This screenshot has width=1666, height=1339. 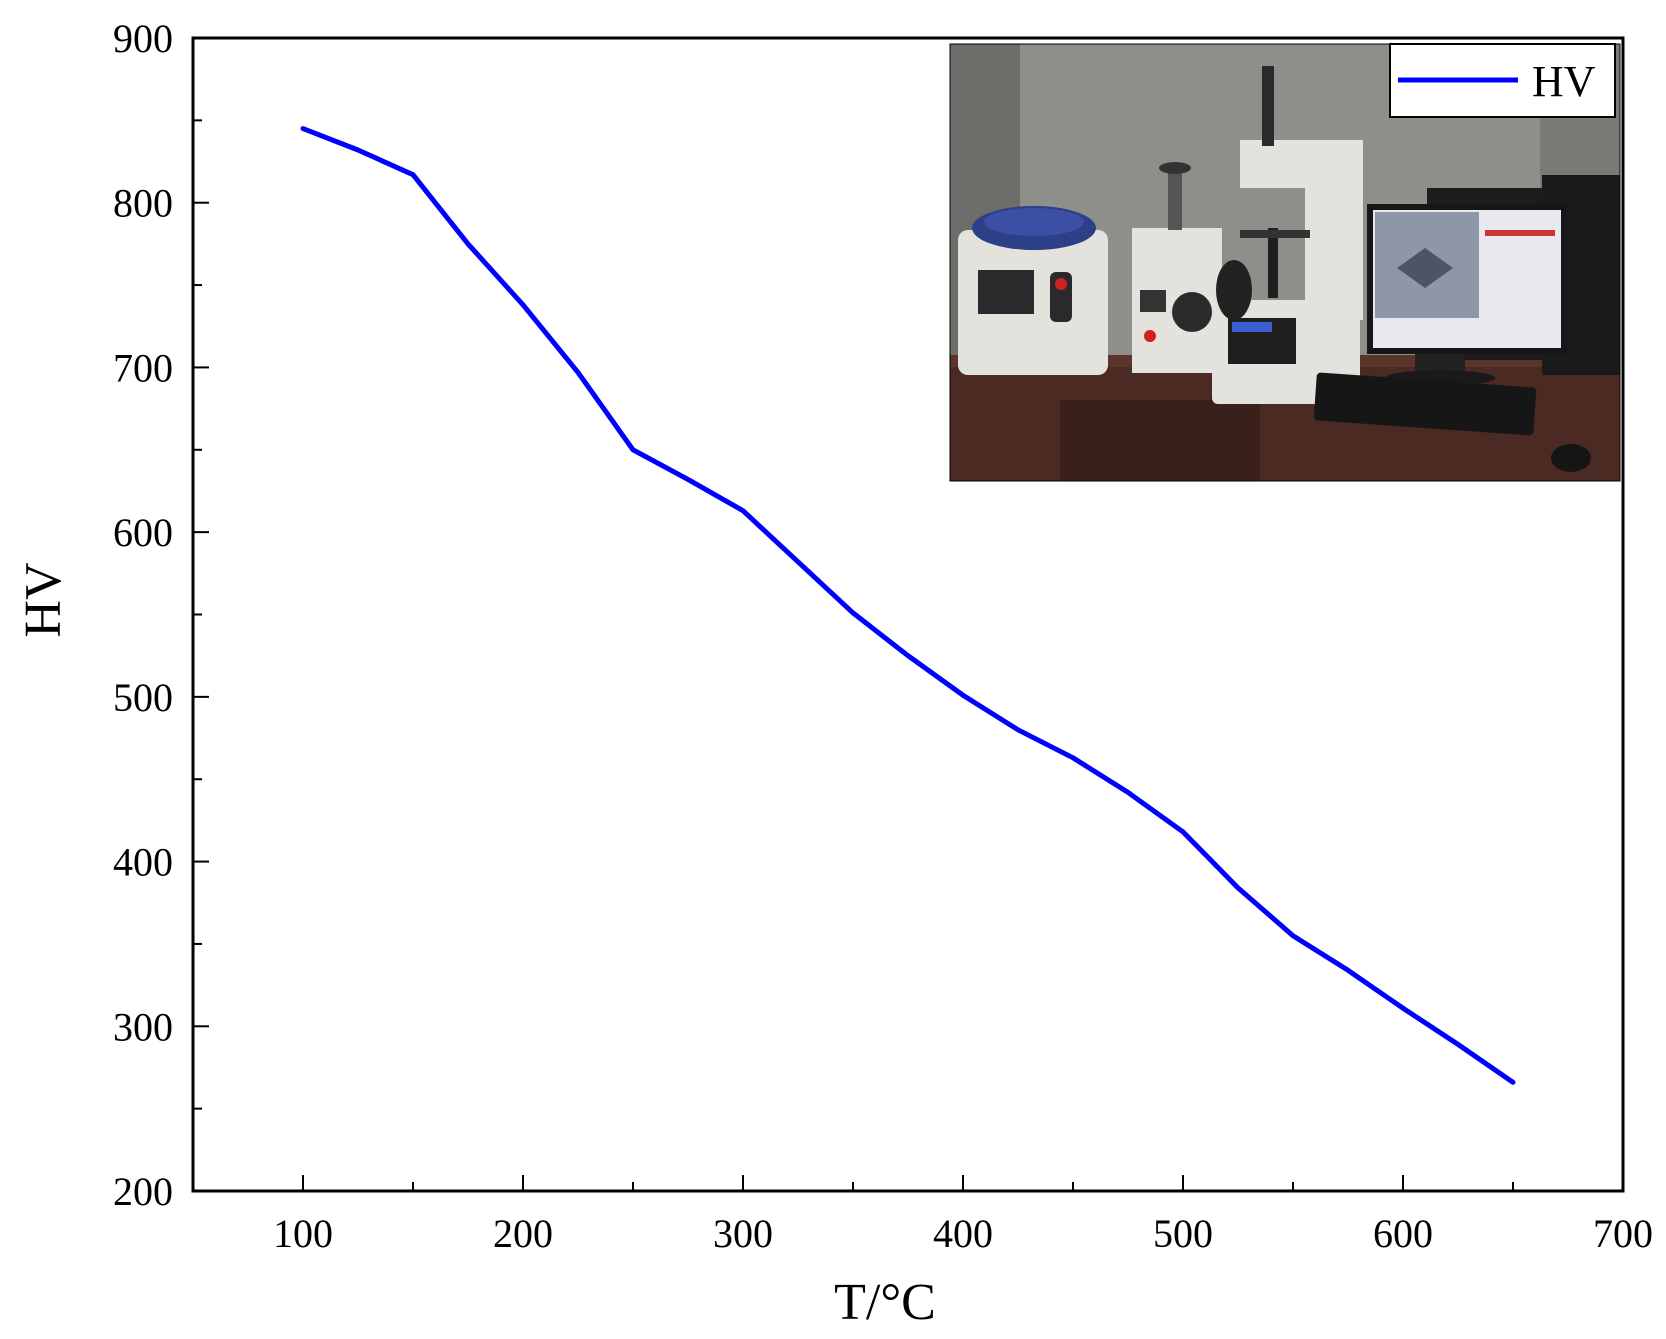 I want to click on equipment-photo-inset, so click(x=1285, y=262).